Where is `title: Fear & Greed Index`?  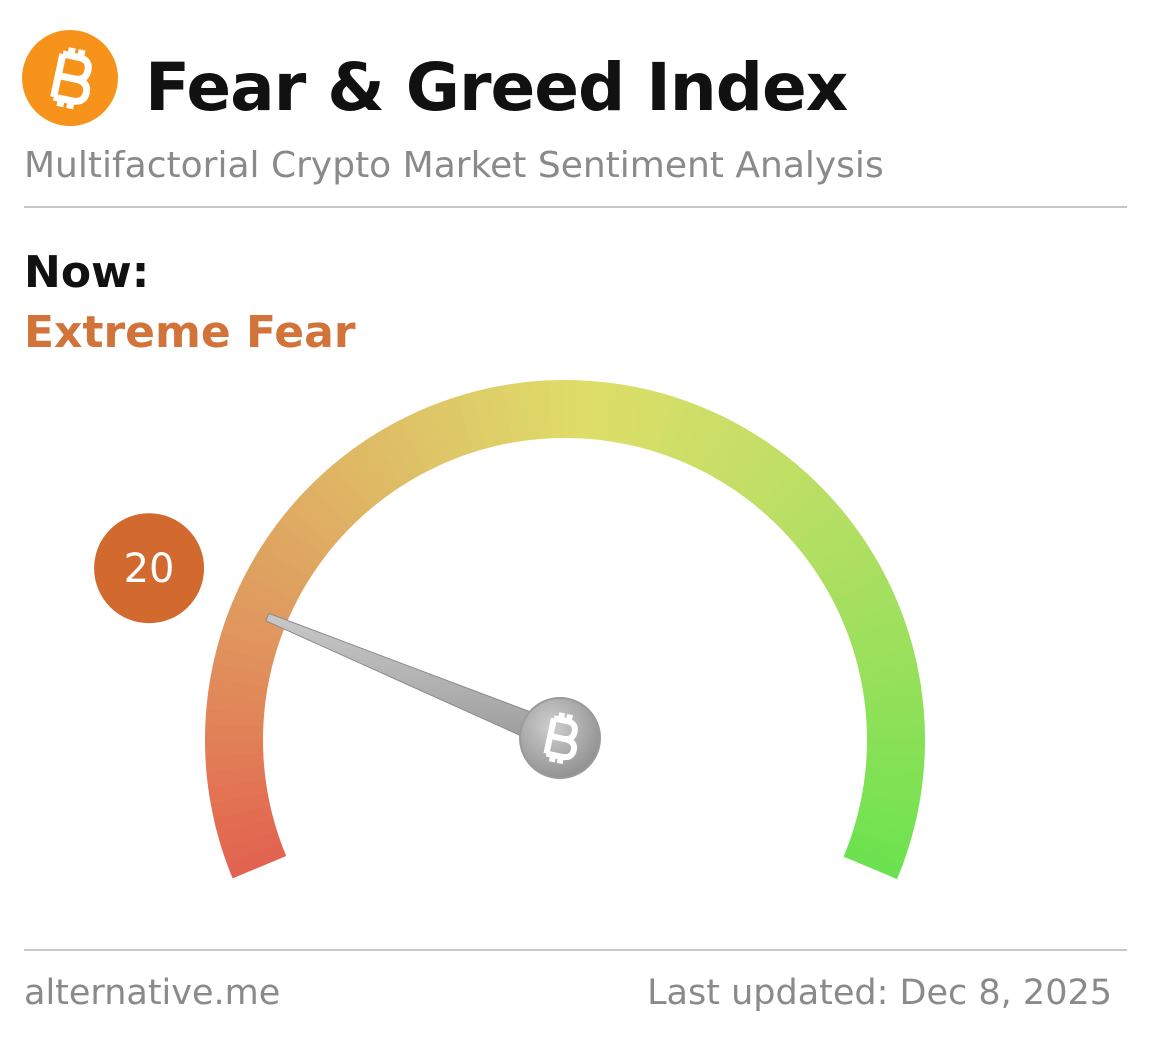
title: Fear & Greed Index is located at coordinates (496, 87).